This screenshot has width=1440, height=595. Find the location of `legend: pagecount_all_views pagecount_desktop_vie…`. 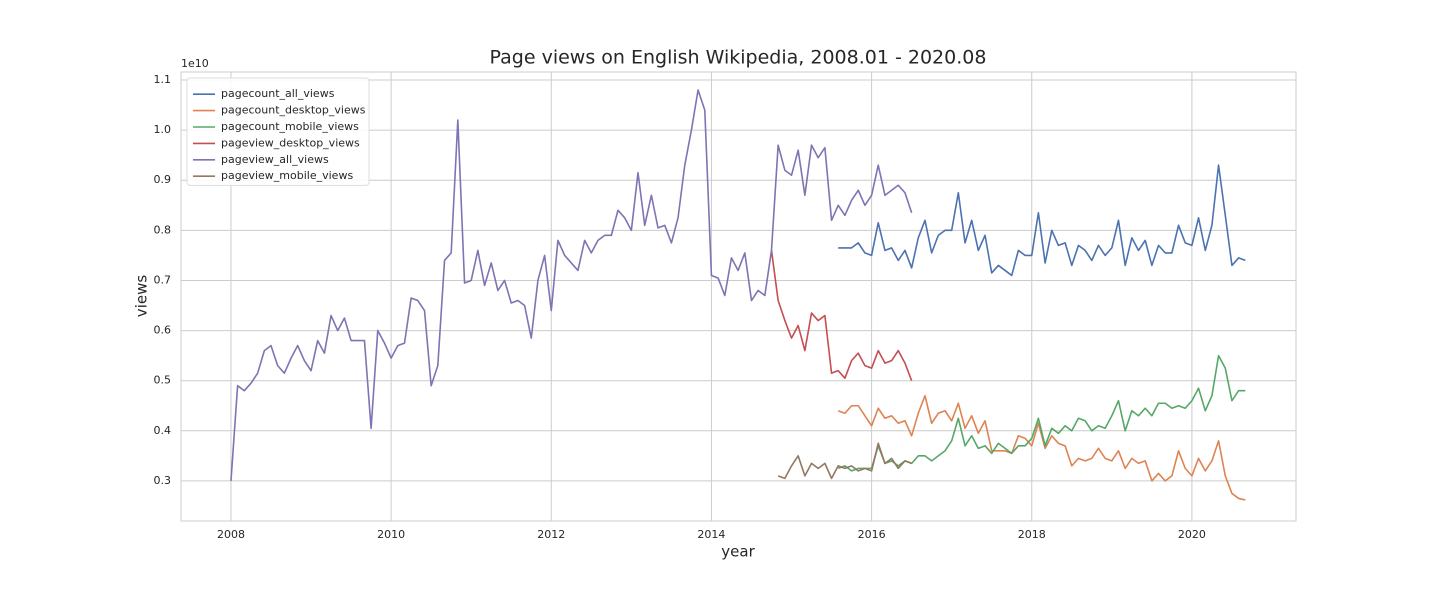

legend: pagecount_all_views pagecount_desktop_vie… is located at coordinates (278, 131).